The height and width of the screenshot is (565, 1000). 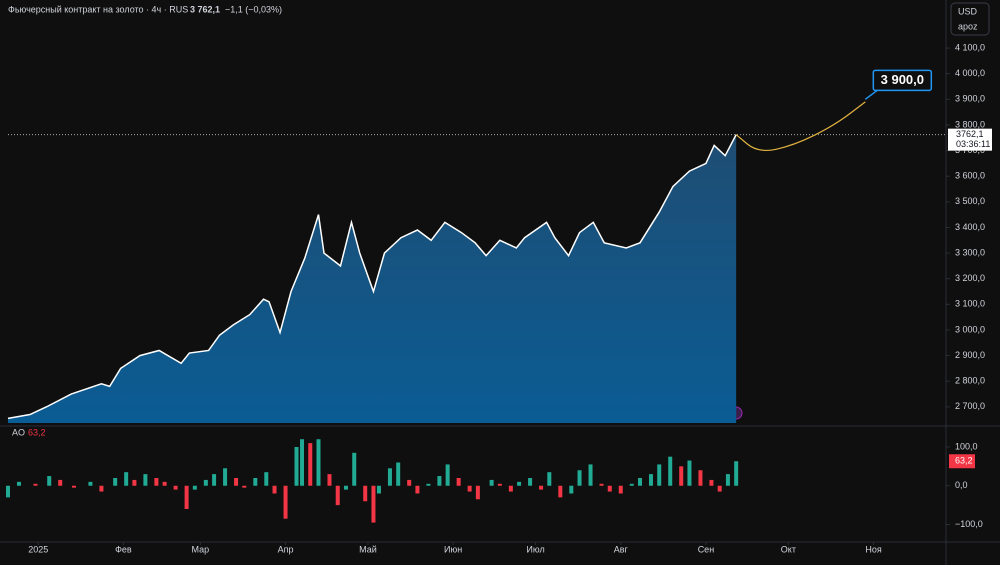 I want to click on y-tick-label: 2 900,0, so click(x=970, y=355).